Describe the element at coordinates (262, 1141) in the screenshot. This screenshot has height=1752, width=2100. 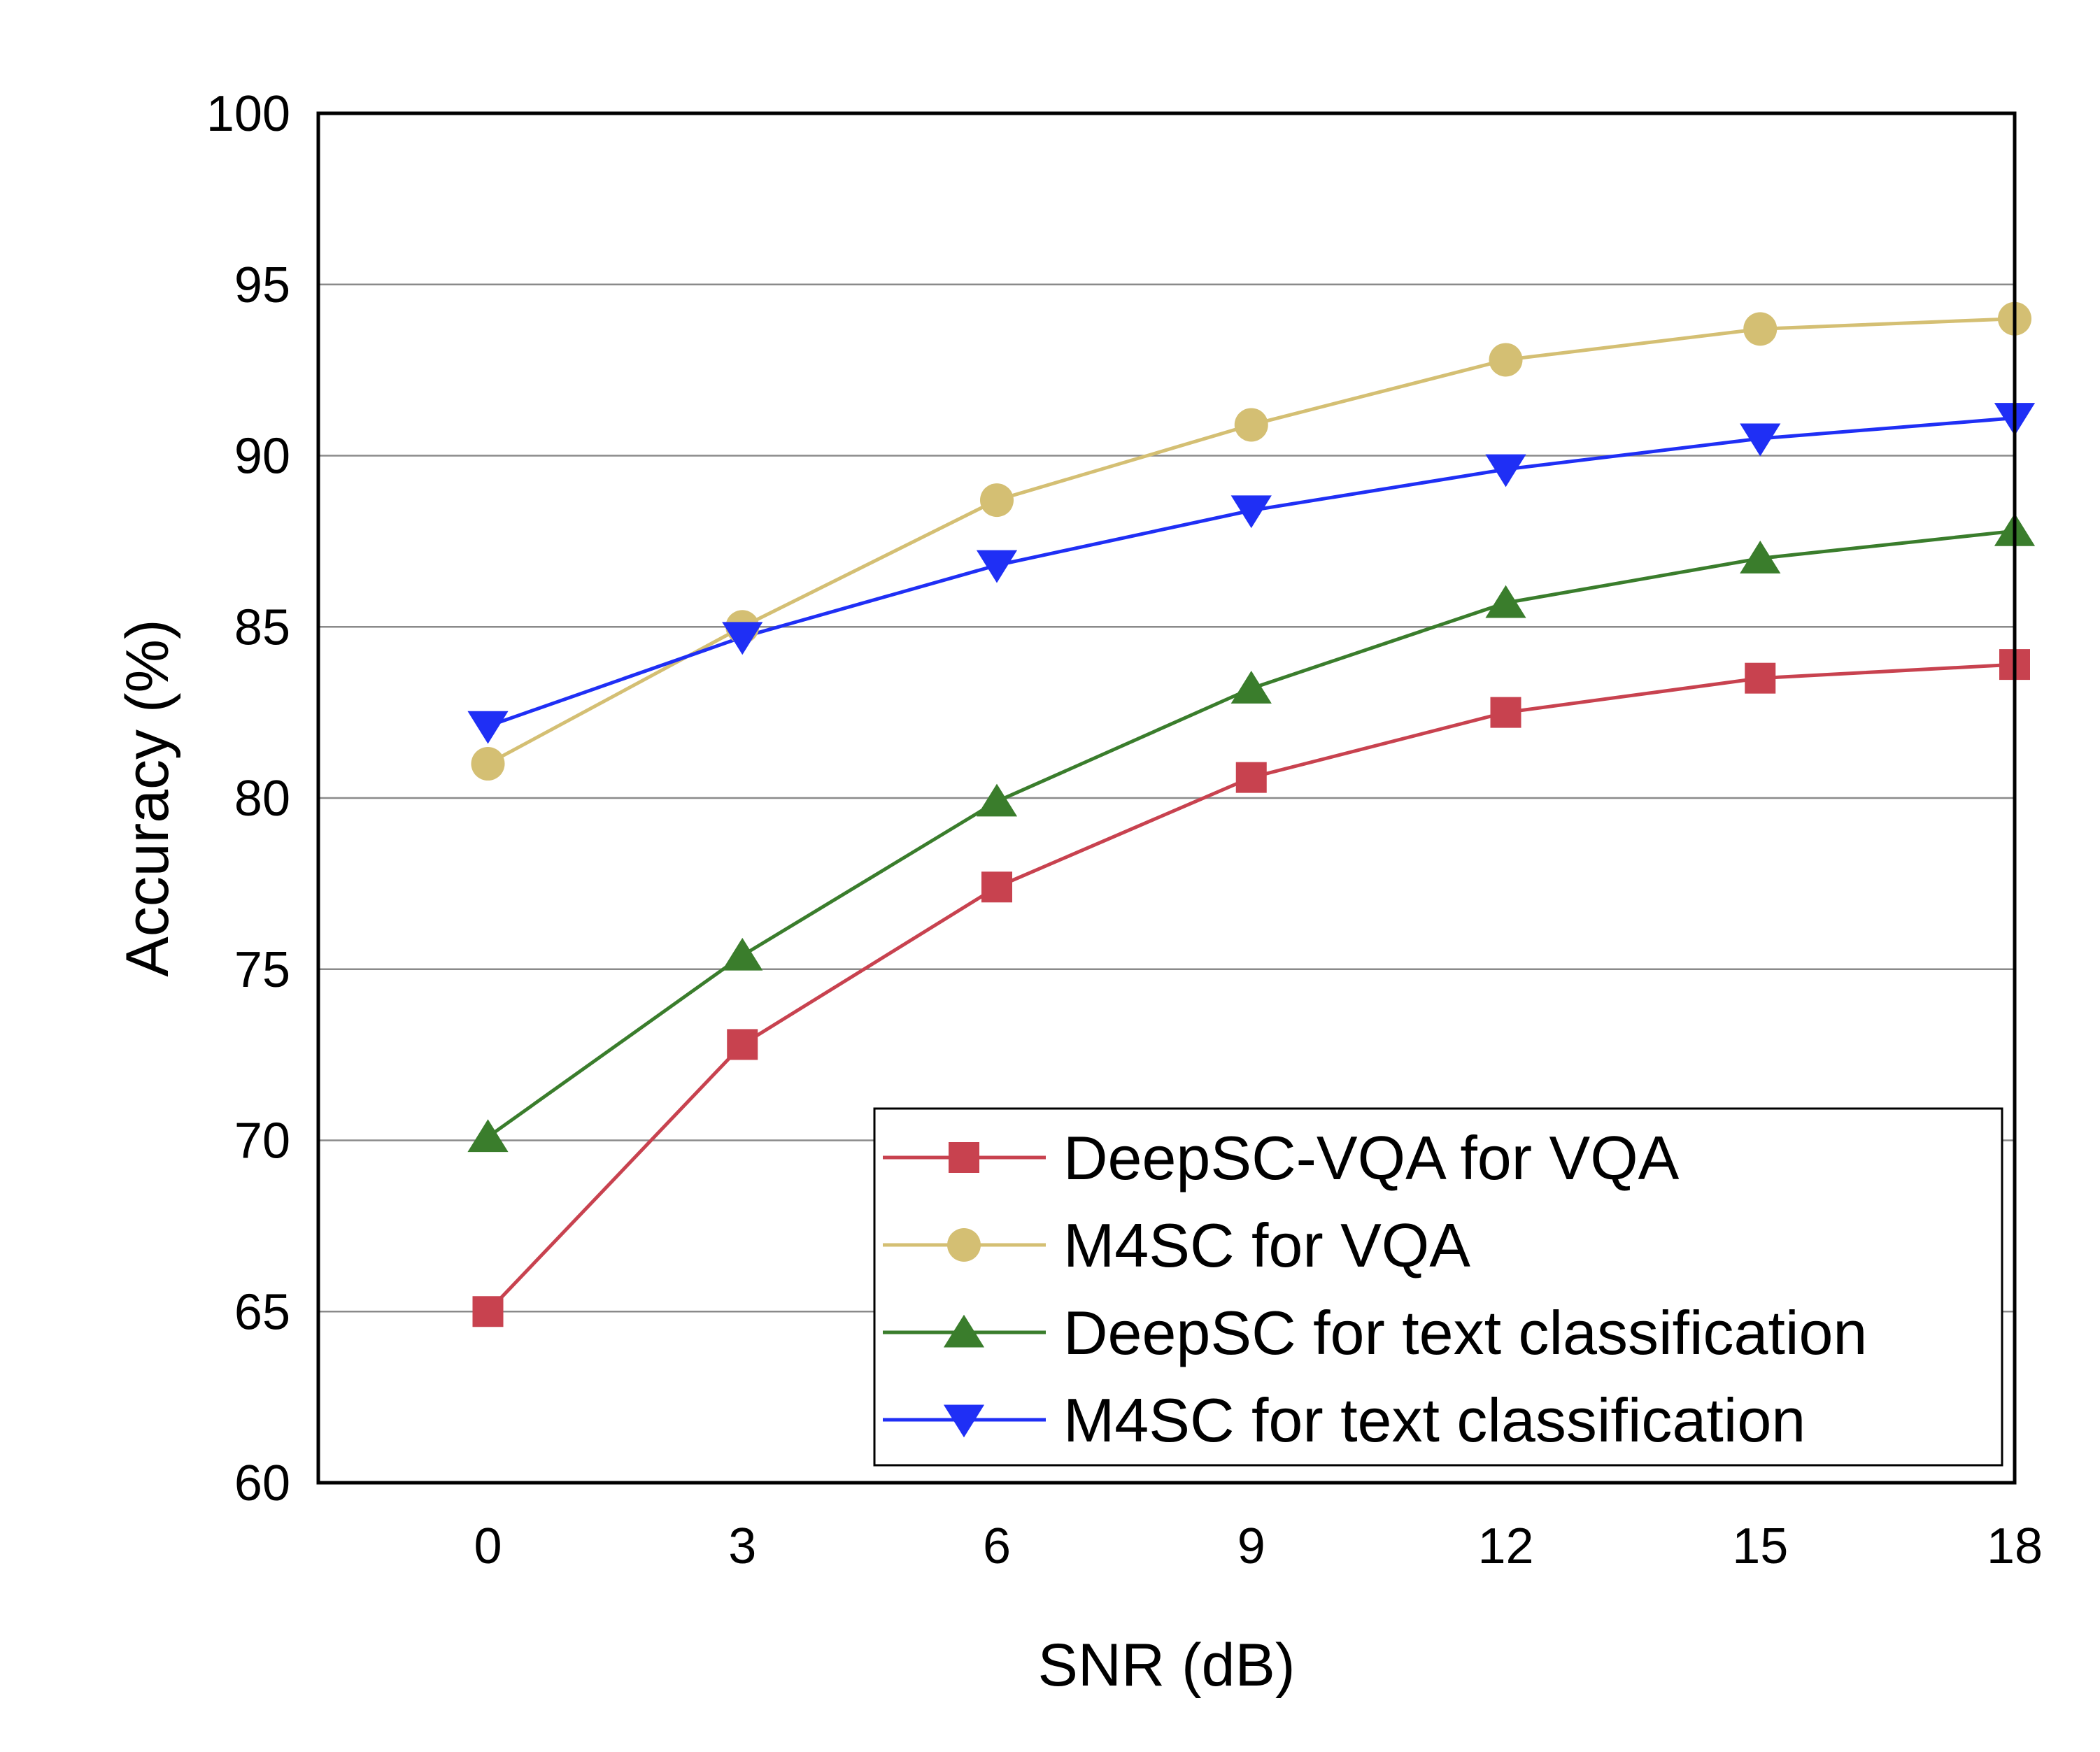
I see `y-tick-label: 70` at that location.